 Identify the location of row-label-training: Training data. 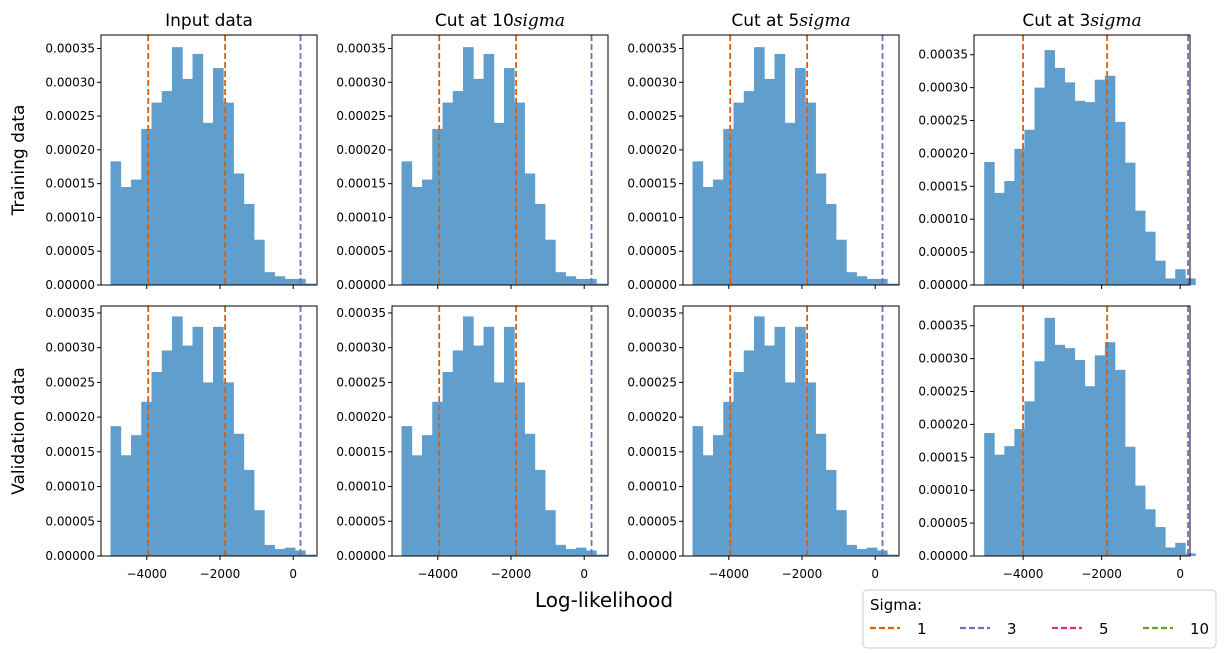
(19, 161).